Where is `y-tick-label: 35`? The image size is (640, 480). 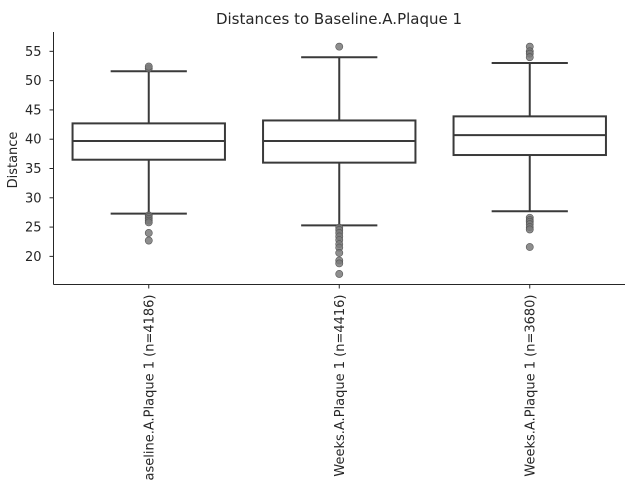
y-tick-label: 35 is located at coordinates (33, 169).